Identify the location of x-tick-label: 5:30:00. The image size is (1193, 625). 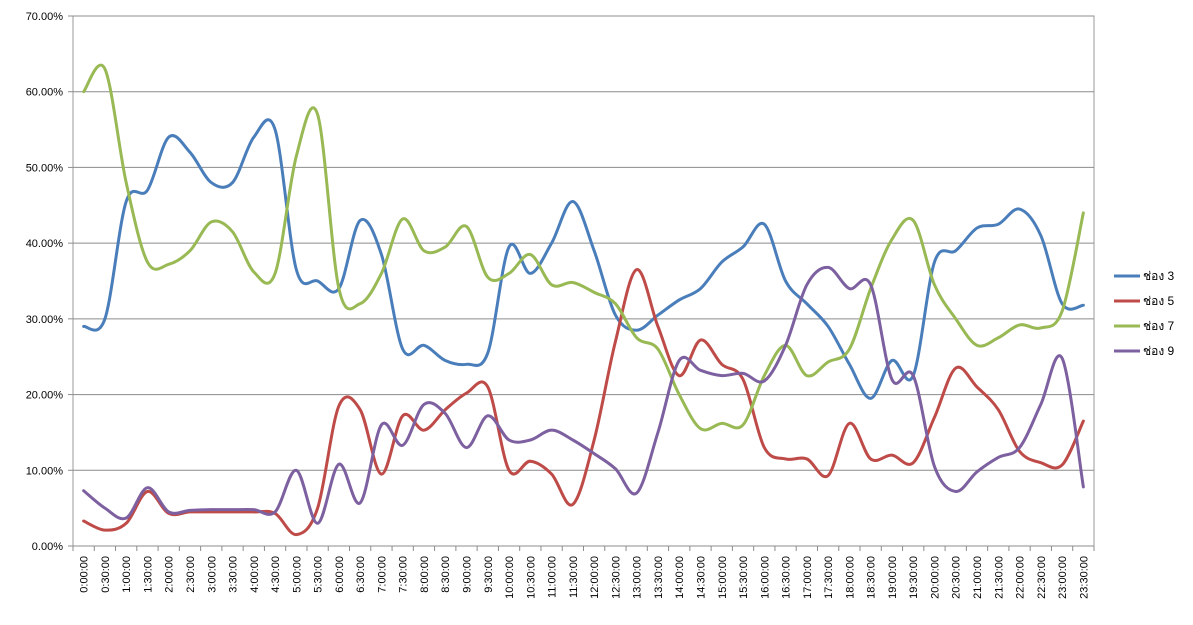
(319, 574).